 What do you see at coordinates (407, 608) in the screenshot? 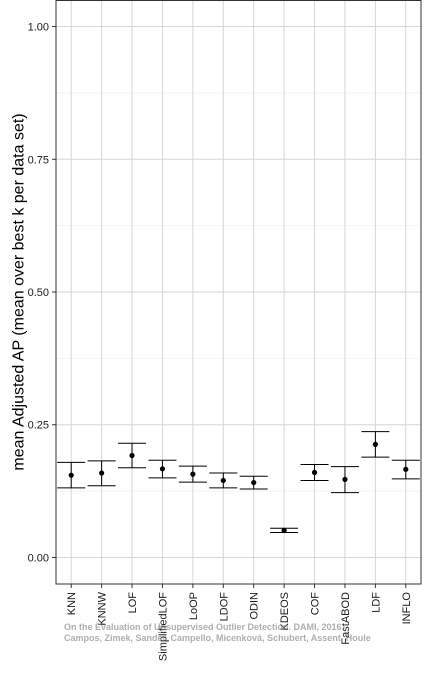
I see `x-tick-label: INFLO` at bounding box center [407, 608].